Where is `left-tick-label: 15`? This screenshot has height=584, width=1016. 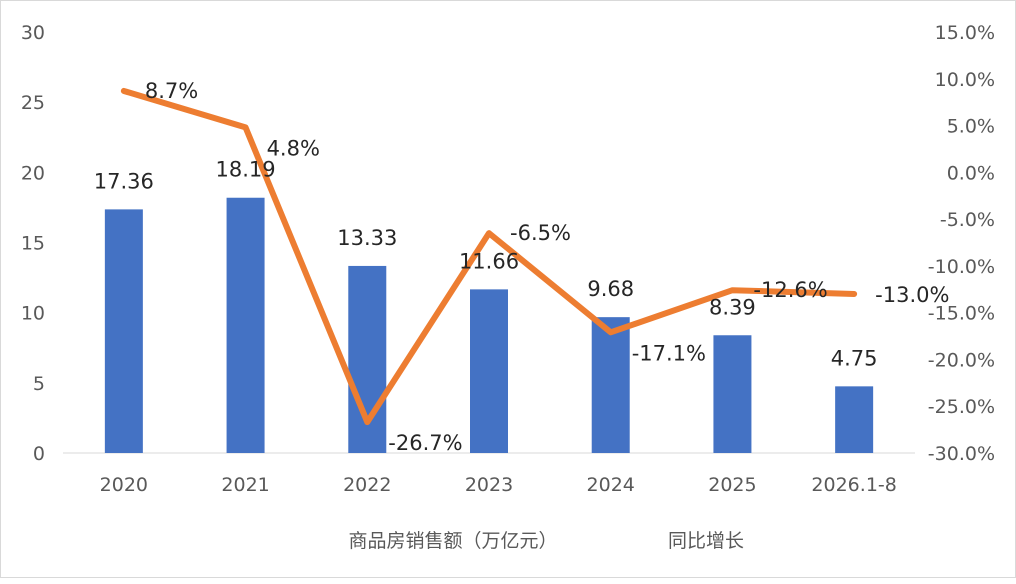 left-tick-label: 15 is located at coordinates (33, 244).